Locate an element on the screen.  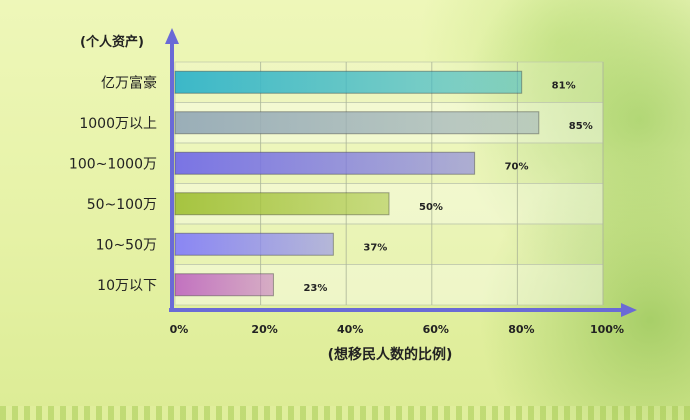
x-tick-label: 20% is located at coordinates (264, 329).